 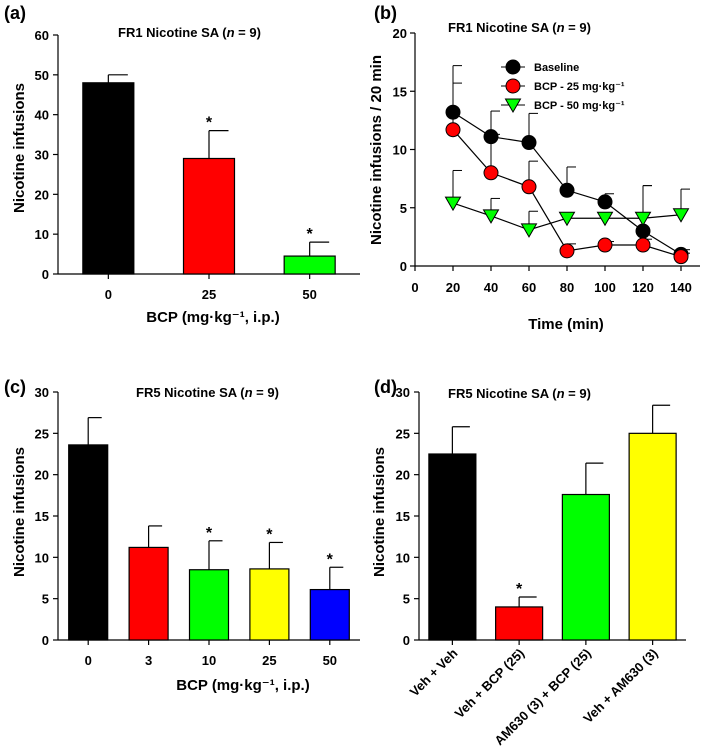 I want to click on legend-label: BCP - 50 mg·kg⁻¹, so click(x=579, y=106).